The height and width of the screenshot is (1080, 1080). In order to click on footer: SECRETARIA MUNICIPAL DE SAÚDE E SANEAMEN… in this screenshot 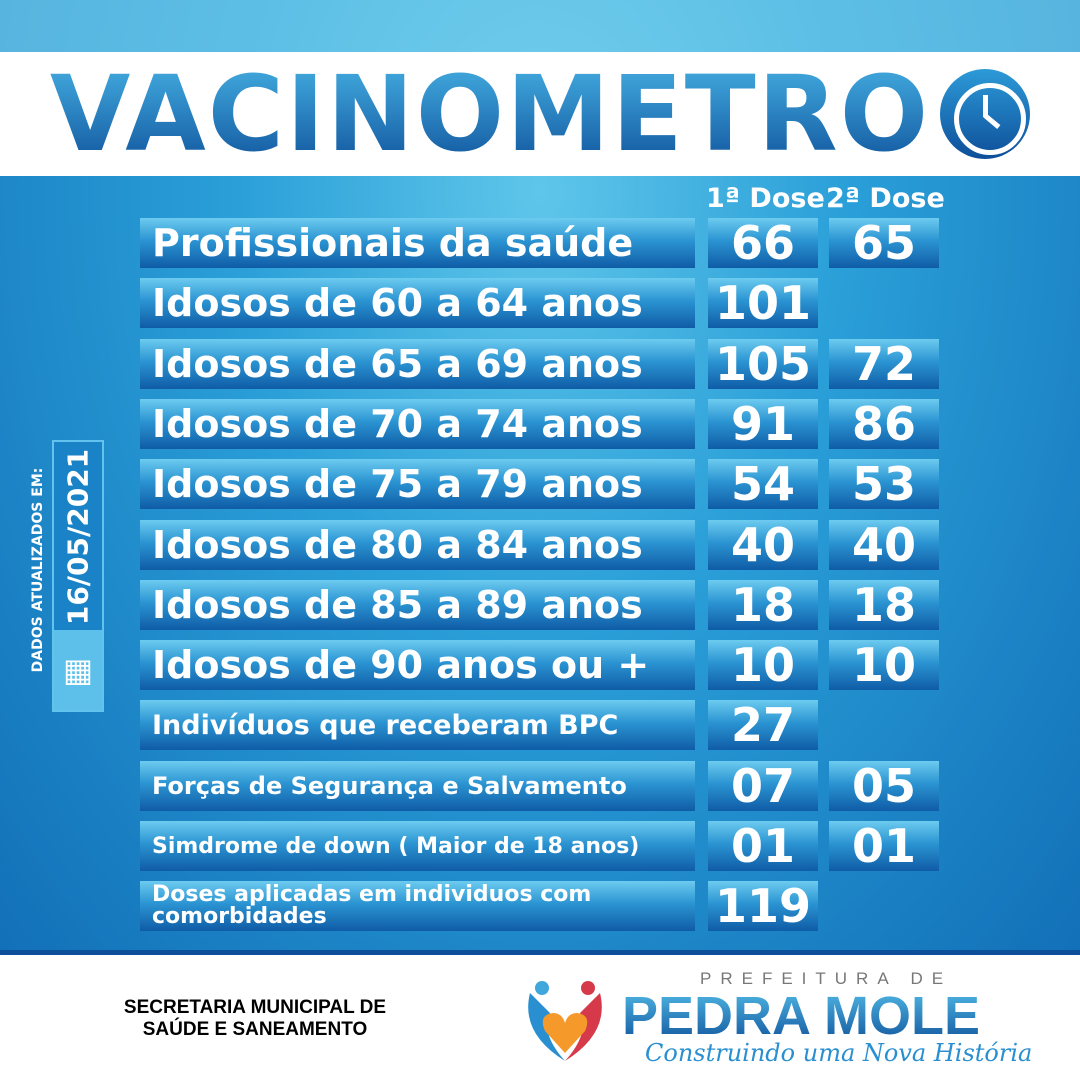, I will do `click(540, 1015)`.